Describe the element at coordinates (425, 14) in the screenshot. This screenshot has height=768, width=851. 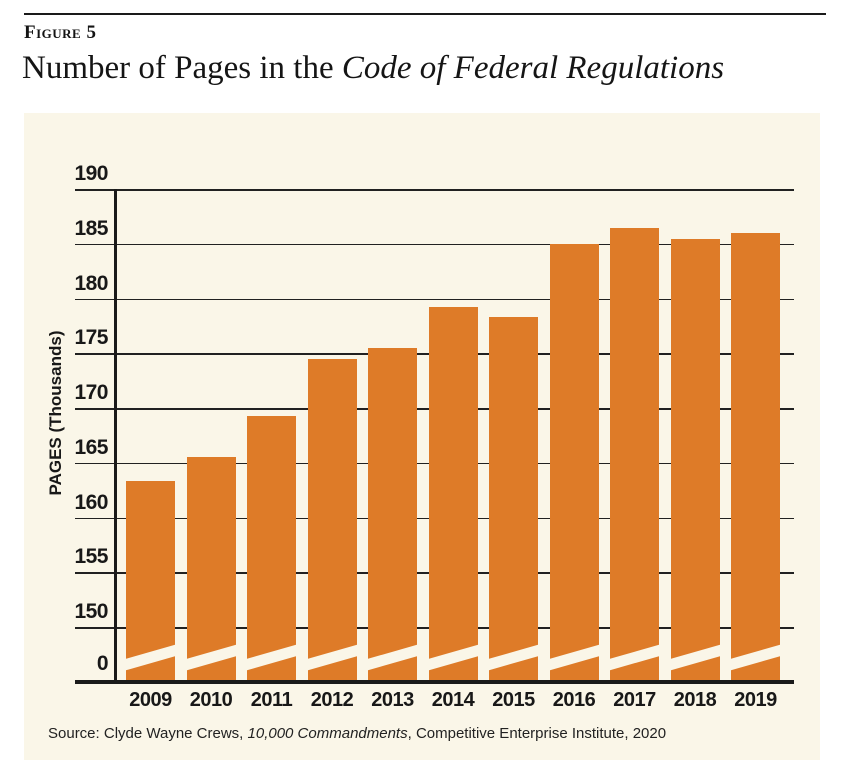
I see `top-rule-divider` at that location.